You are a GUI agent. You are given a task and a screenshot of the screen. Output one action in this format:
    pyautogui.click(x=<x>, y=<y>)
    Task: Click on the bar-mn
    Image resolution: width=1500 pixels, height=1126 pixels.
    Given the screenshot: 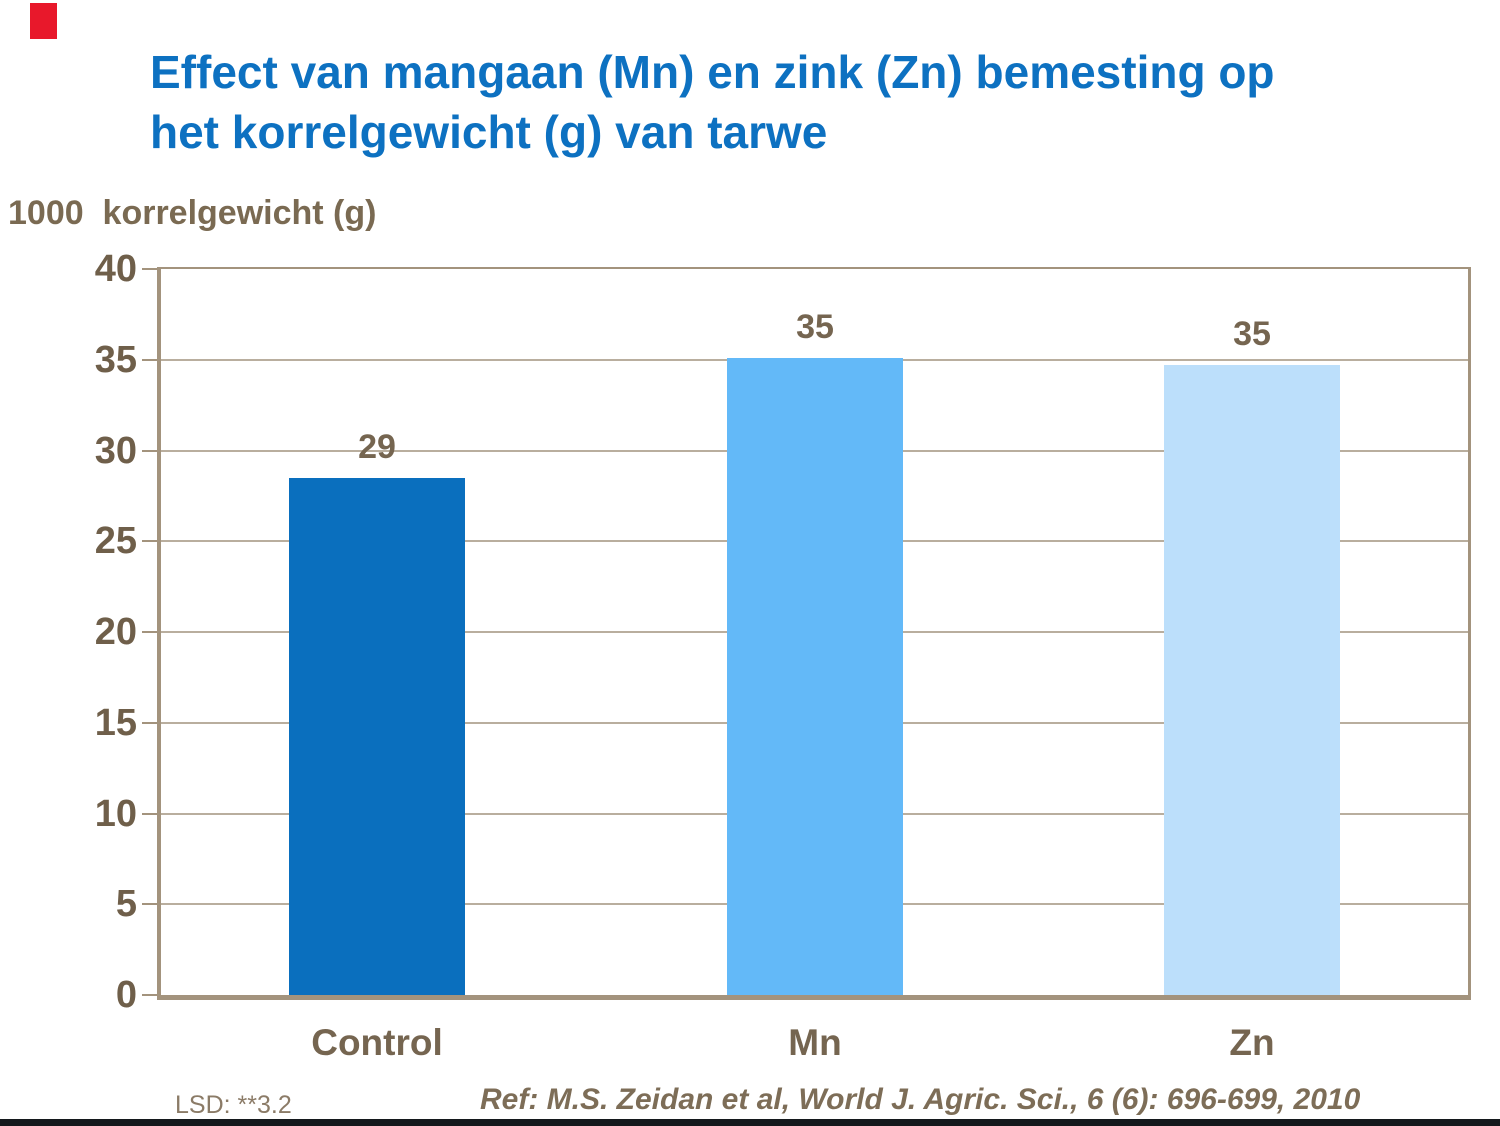 What is the action you would take?
    pyautogui.click(x=815, y=676)
    